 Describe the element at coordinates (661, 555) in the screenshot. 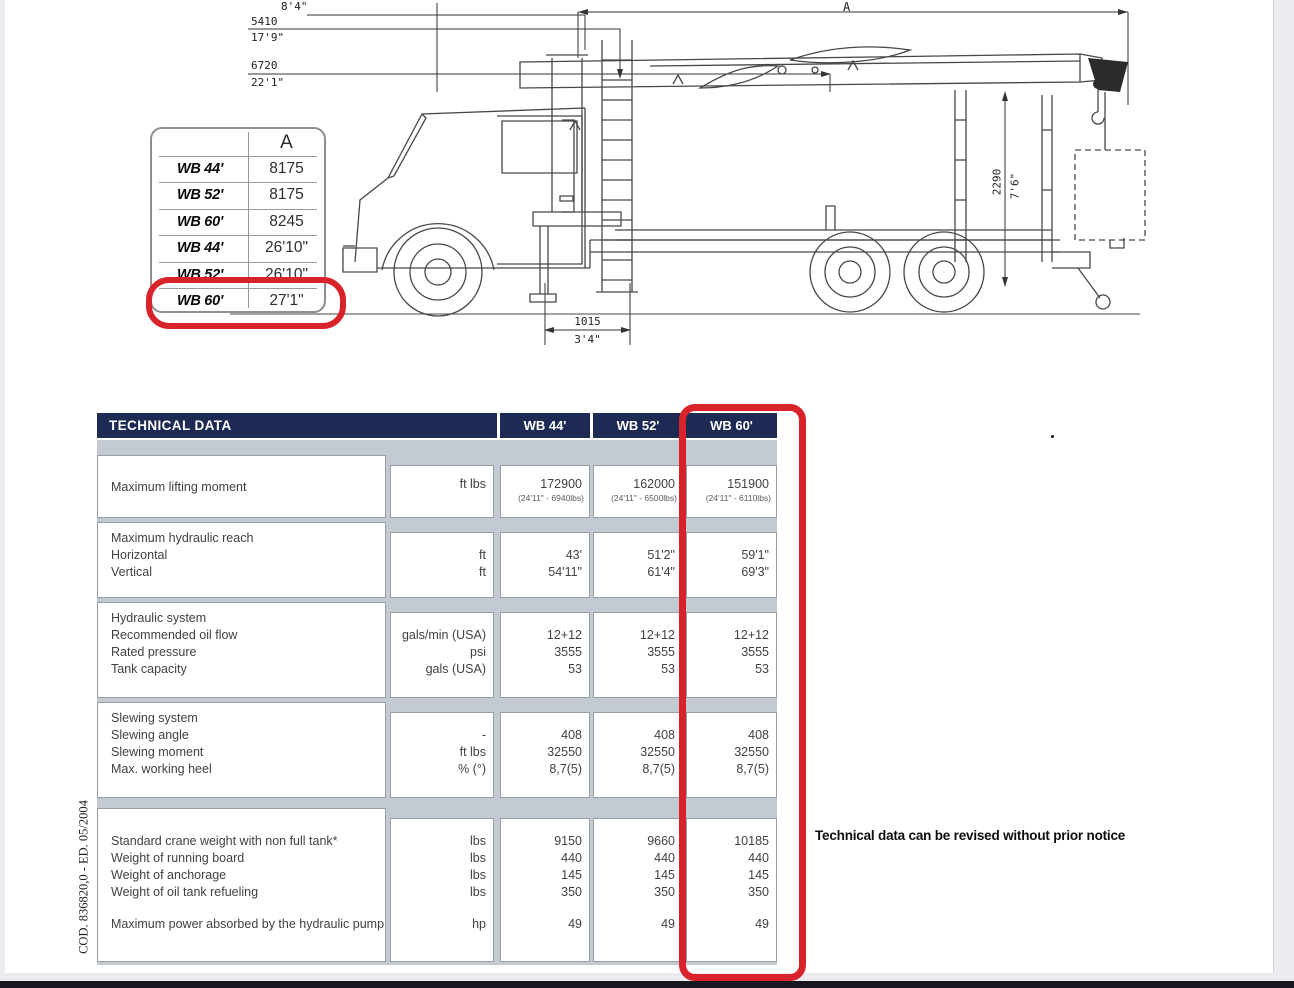

I see `cell-value: 51'2"` at that location.